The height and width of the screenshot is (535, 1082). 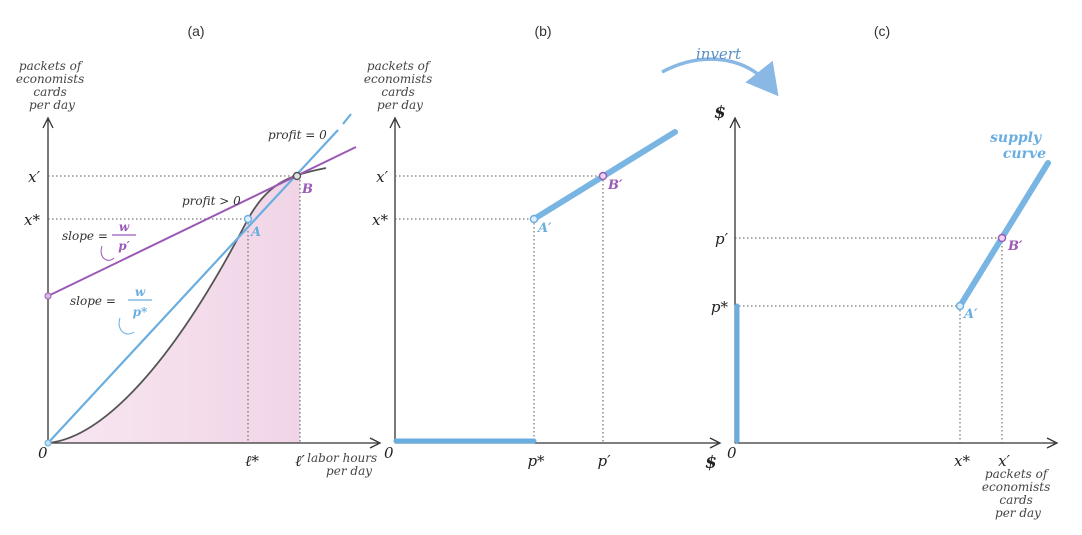 I want to click on supply-curve-label: supply curve, so click(x=1018, y=146).